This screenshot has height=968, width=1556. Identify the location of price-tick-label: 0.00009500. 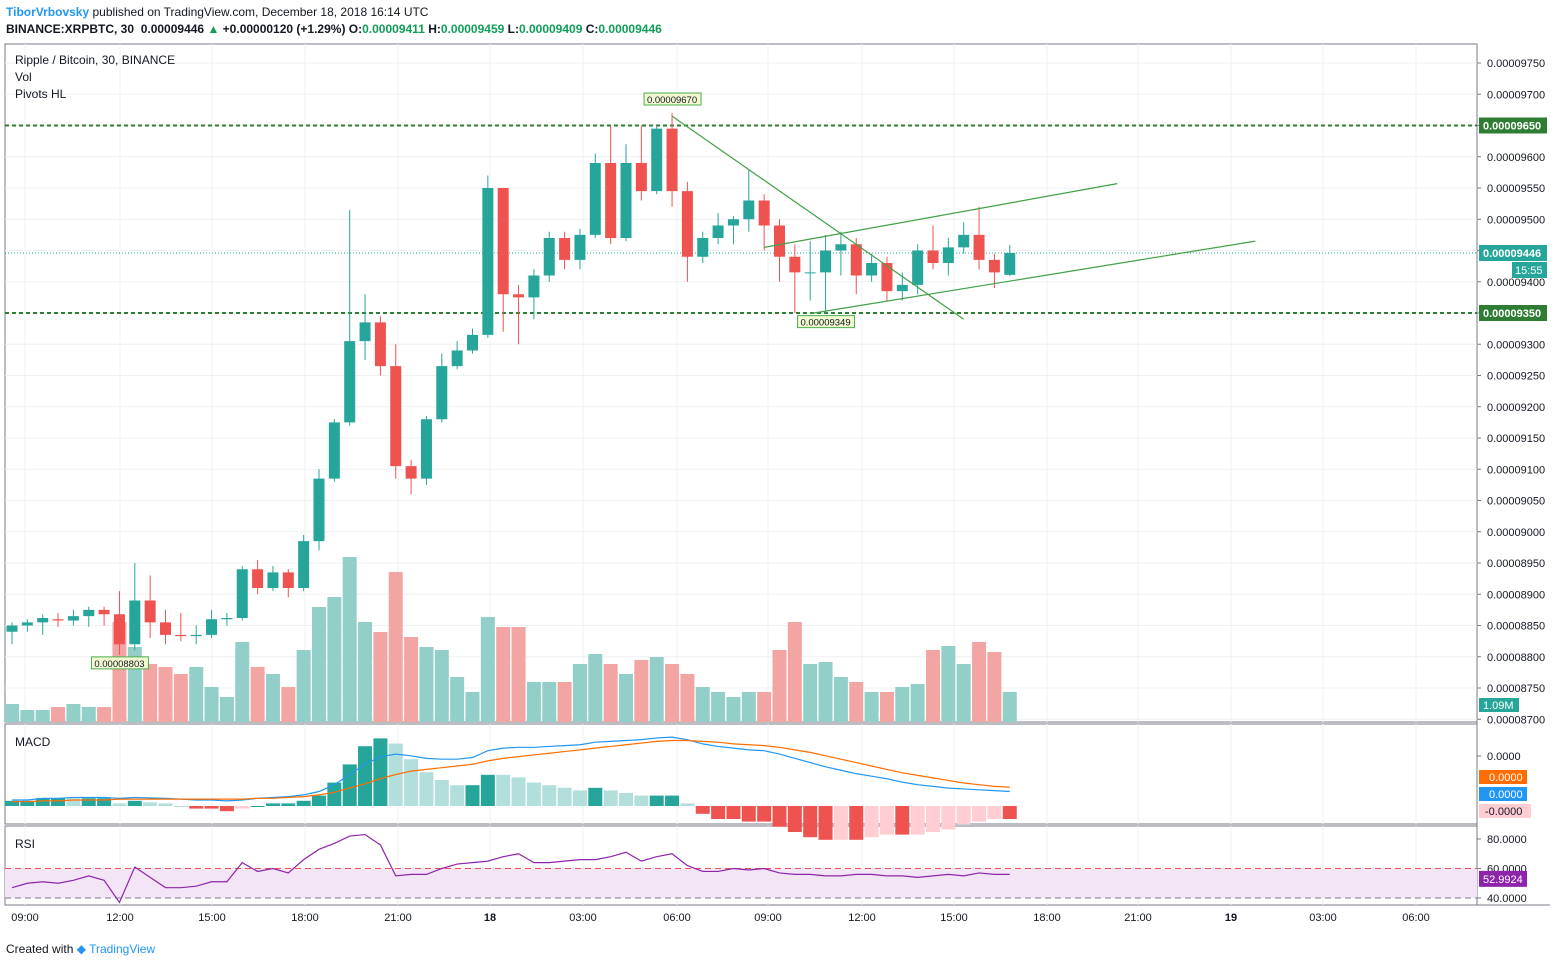
(1516, 220).